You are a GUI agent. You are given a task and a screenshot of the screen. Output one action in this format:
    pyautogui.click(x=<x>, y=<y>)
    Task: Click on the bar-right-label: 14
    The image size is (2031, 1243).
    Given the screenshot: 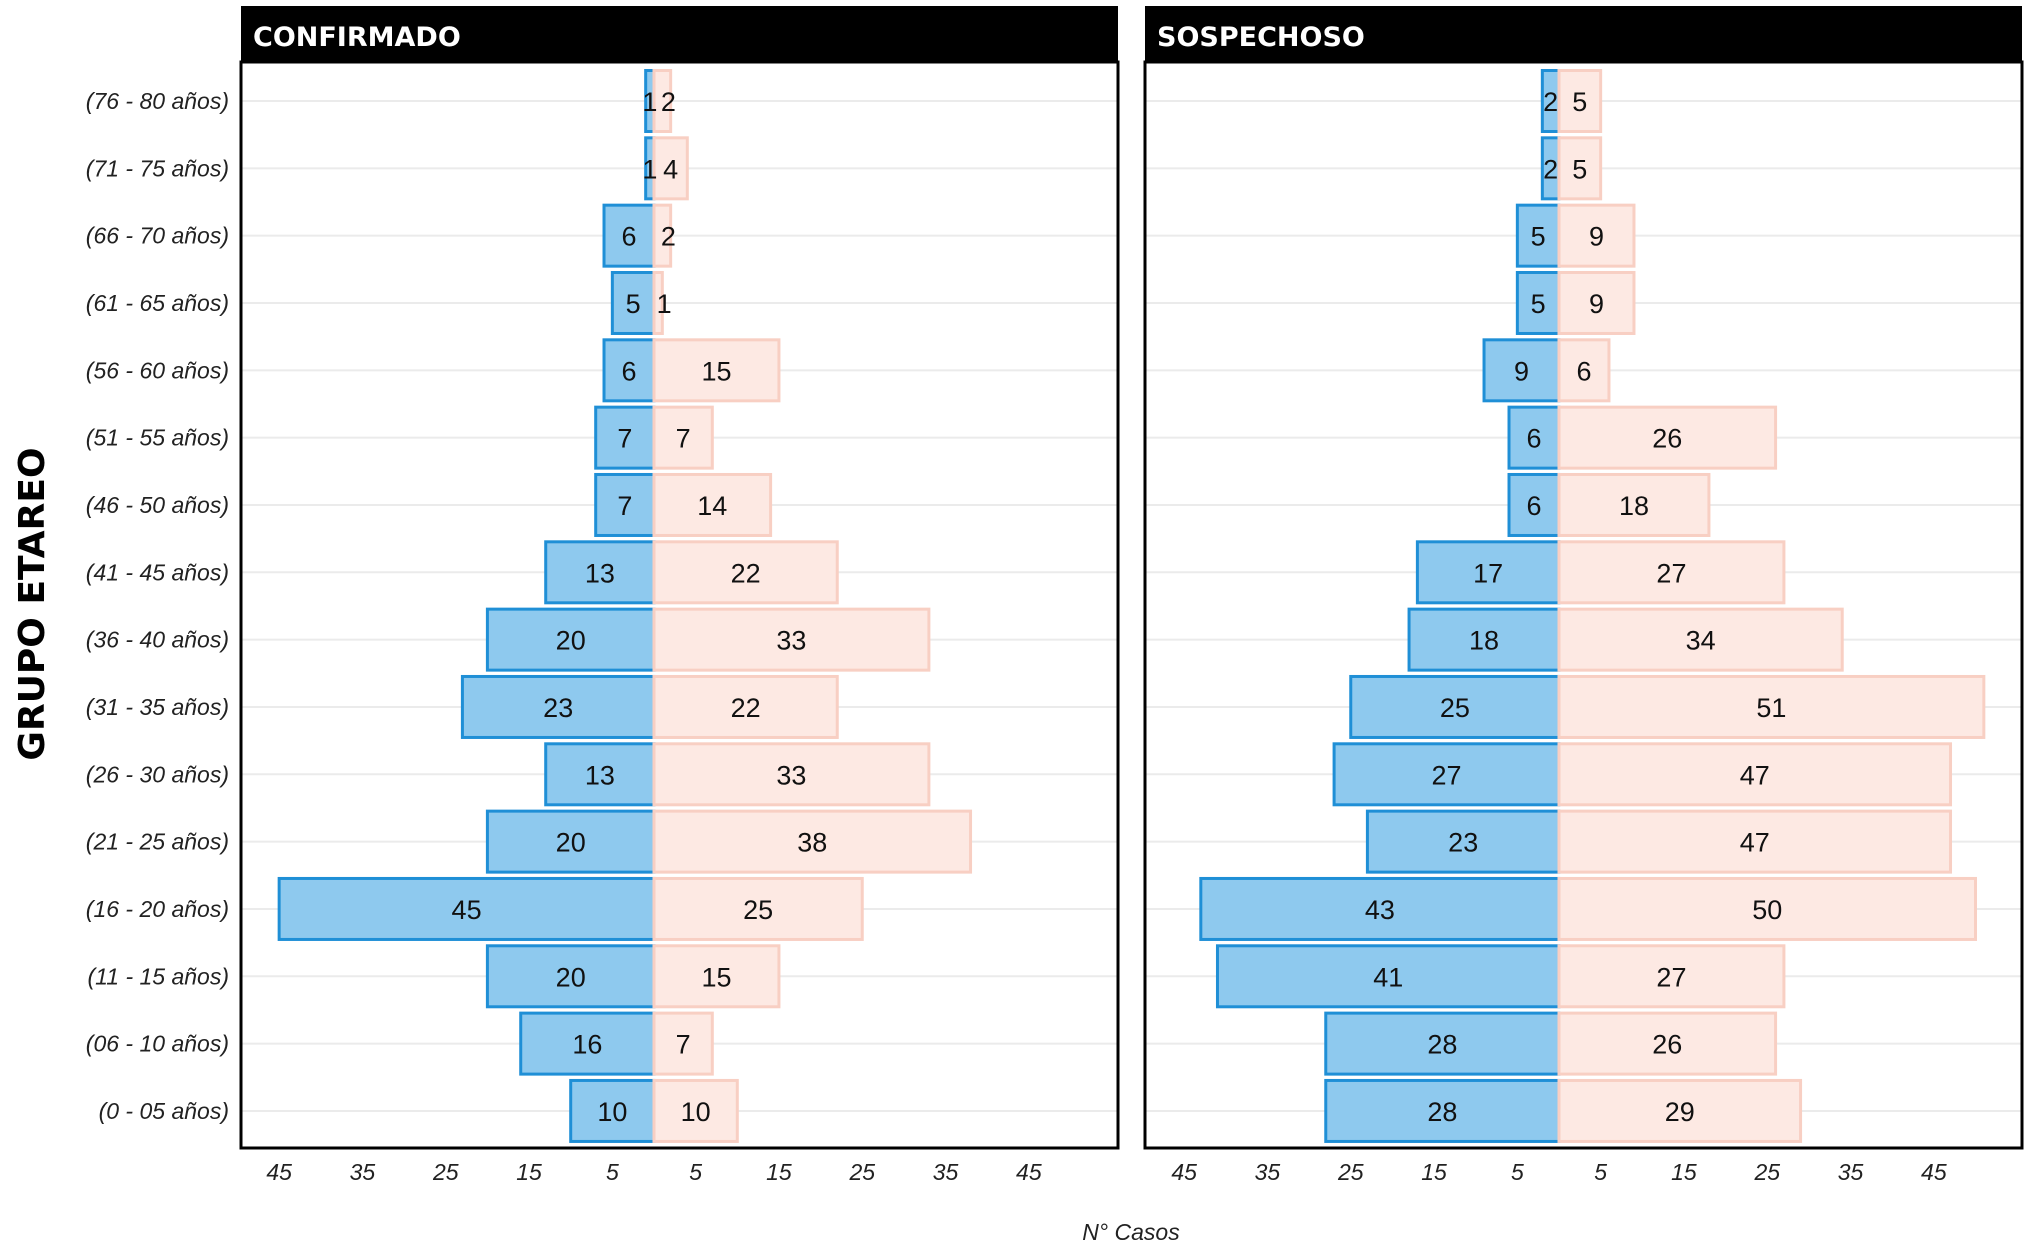 What is the action you would take?
    pyautogui.click(x=712, y=506)
    